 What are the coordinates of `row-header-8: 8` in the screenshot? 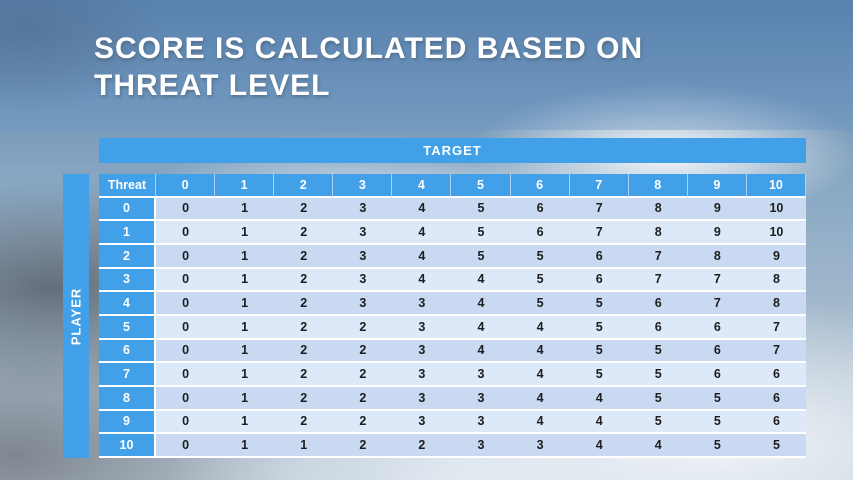 It's located at (127, 398).